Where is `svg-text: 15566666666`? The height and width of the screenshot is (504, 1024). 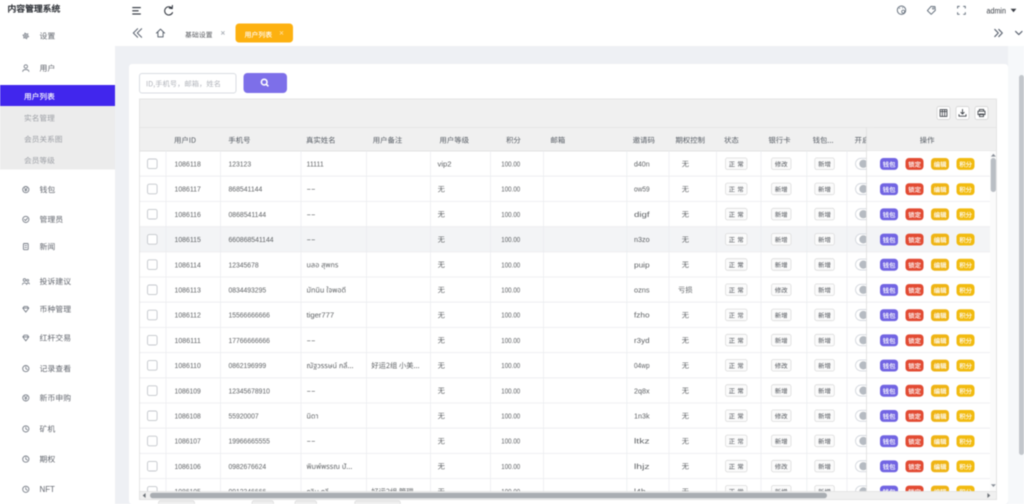 svg-text: 15566666666 is located at coordinates (249, 315).